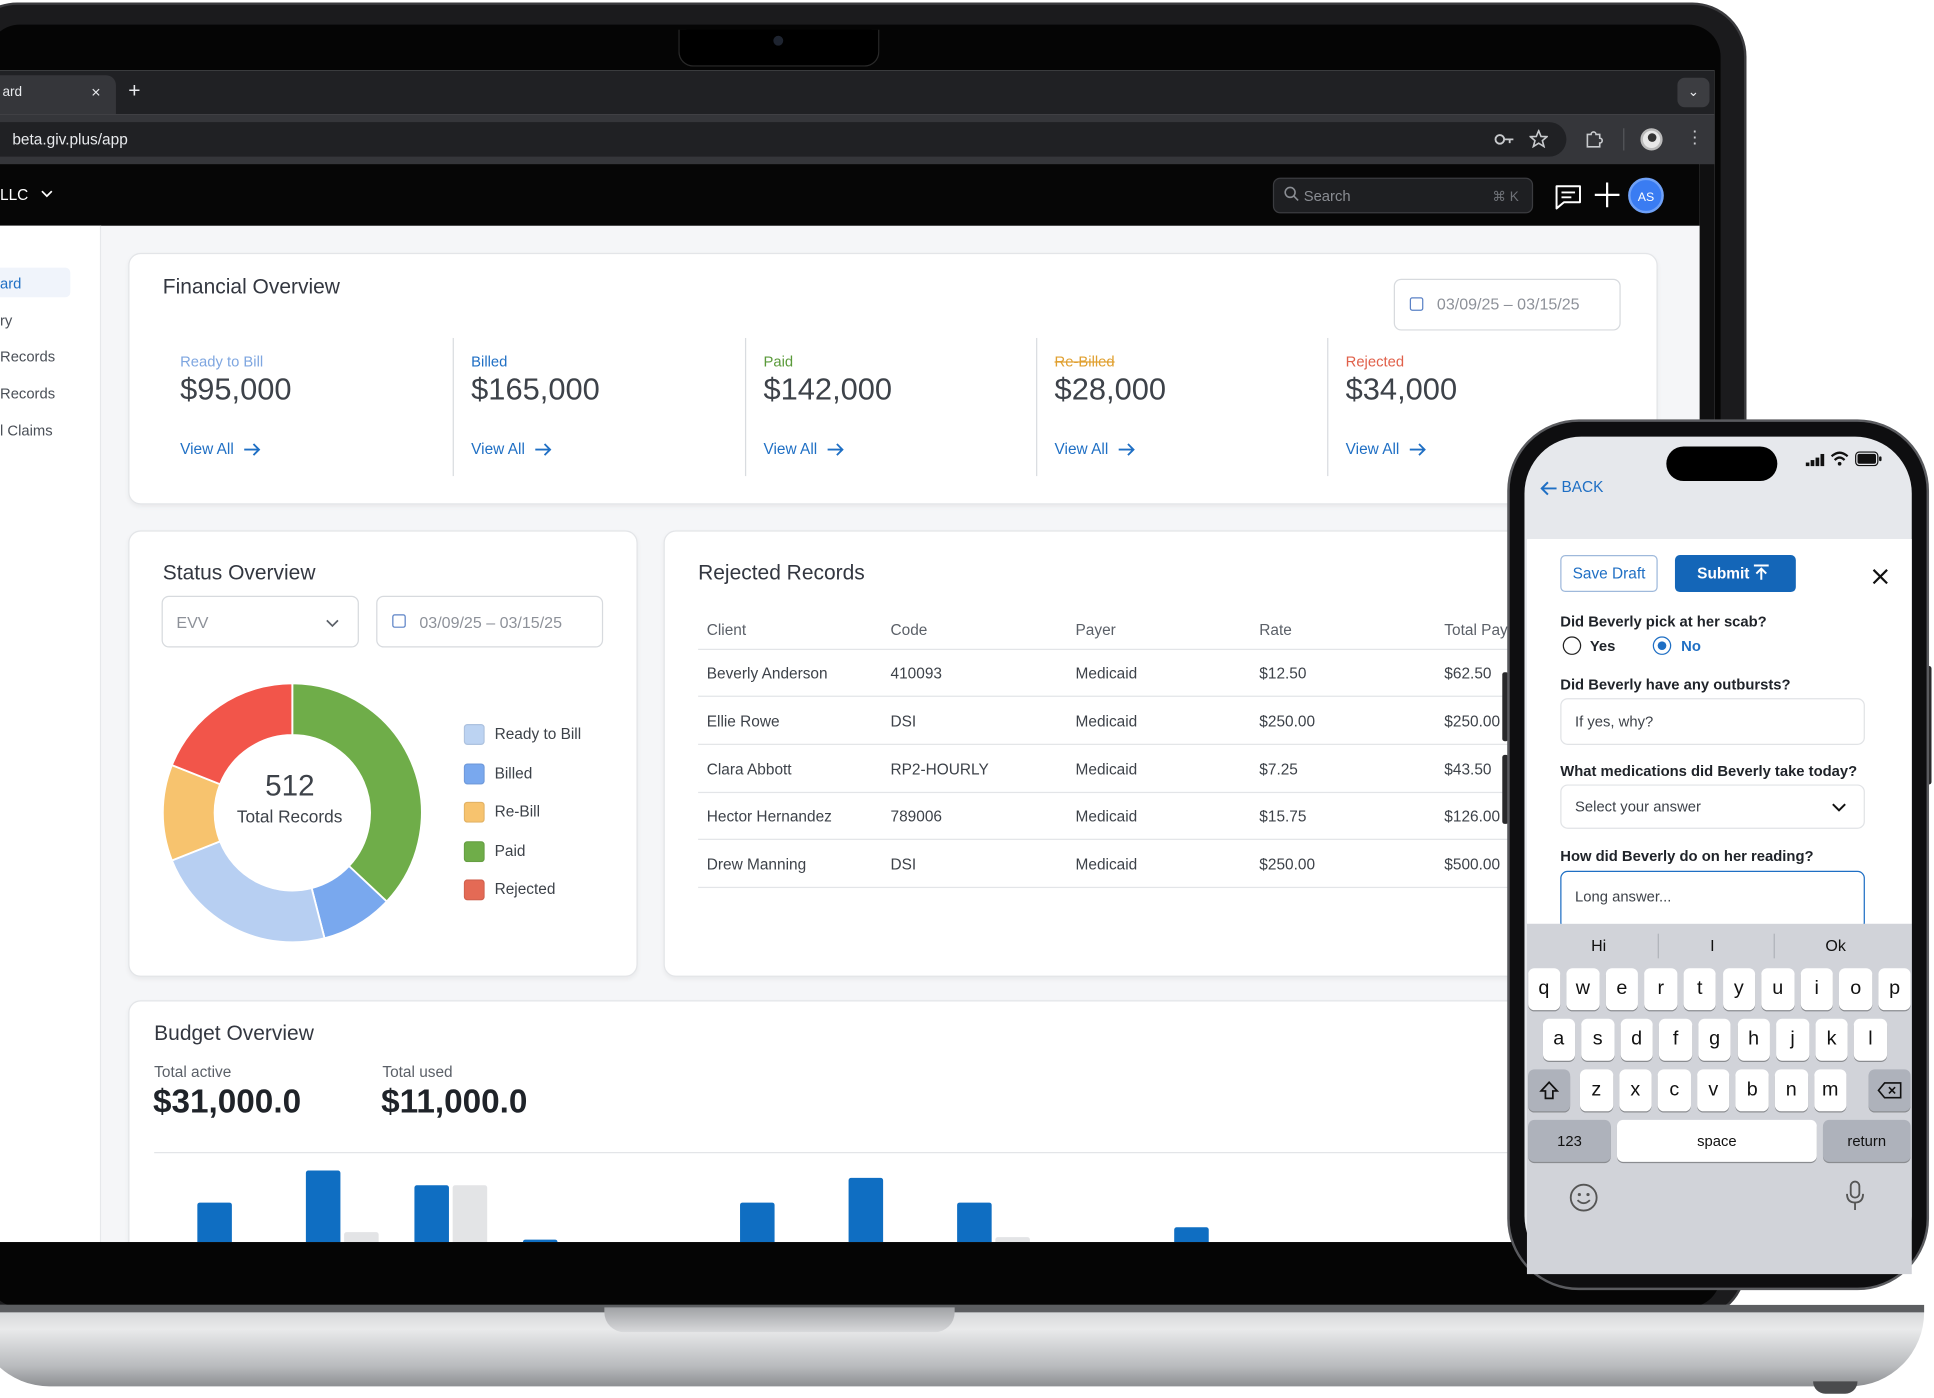 Image resolution: width=1934 pixels, height=1398 pixels. Describe the element at coordinates (1559, 1039) in the screenshot. I see `key-a: a` at that location.